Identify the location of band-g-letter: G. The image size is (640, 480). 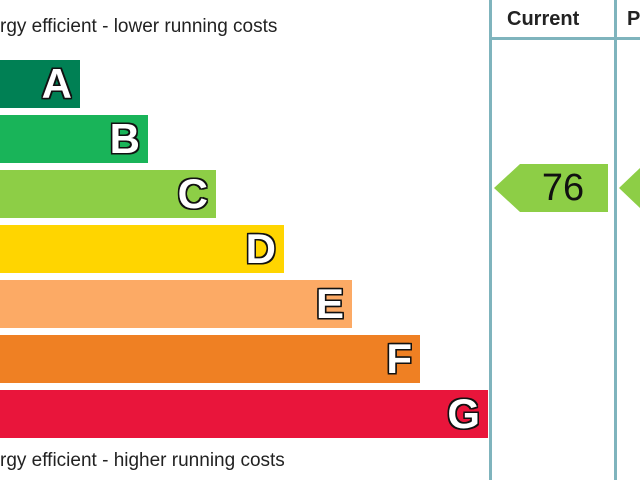
(463, 413).